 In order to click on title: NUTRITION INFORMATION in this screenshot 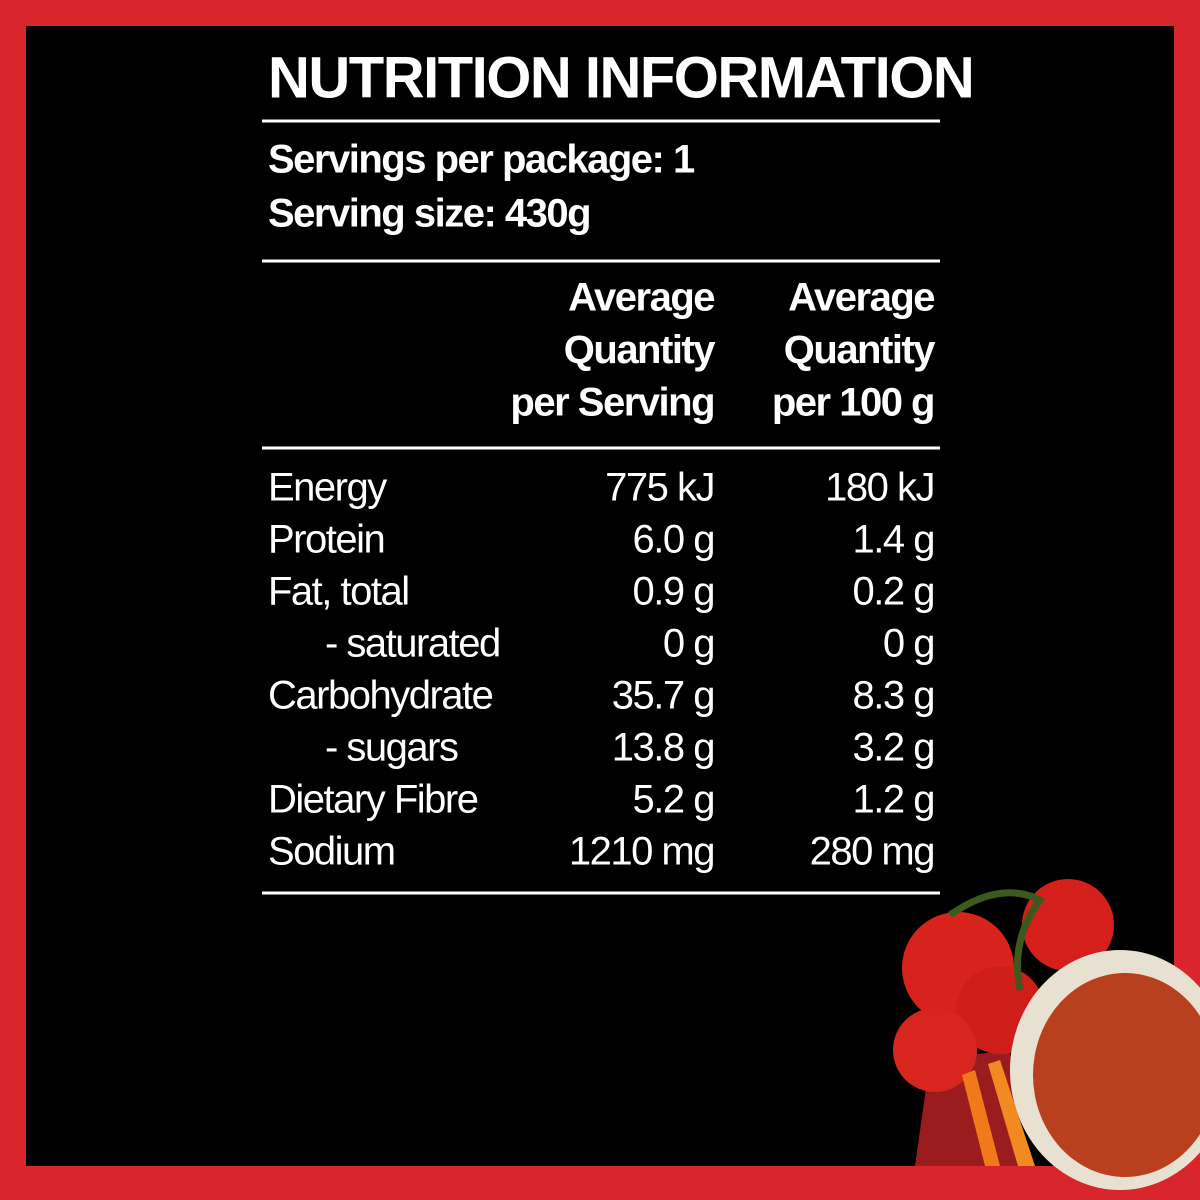, I will do `click(620, 77)`.